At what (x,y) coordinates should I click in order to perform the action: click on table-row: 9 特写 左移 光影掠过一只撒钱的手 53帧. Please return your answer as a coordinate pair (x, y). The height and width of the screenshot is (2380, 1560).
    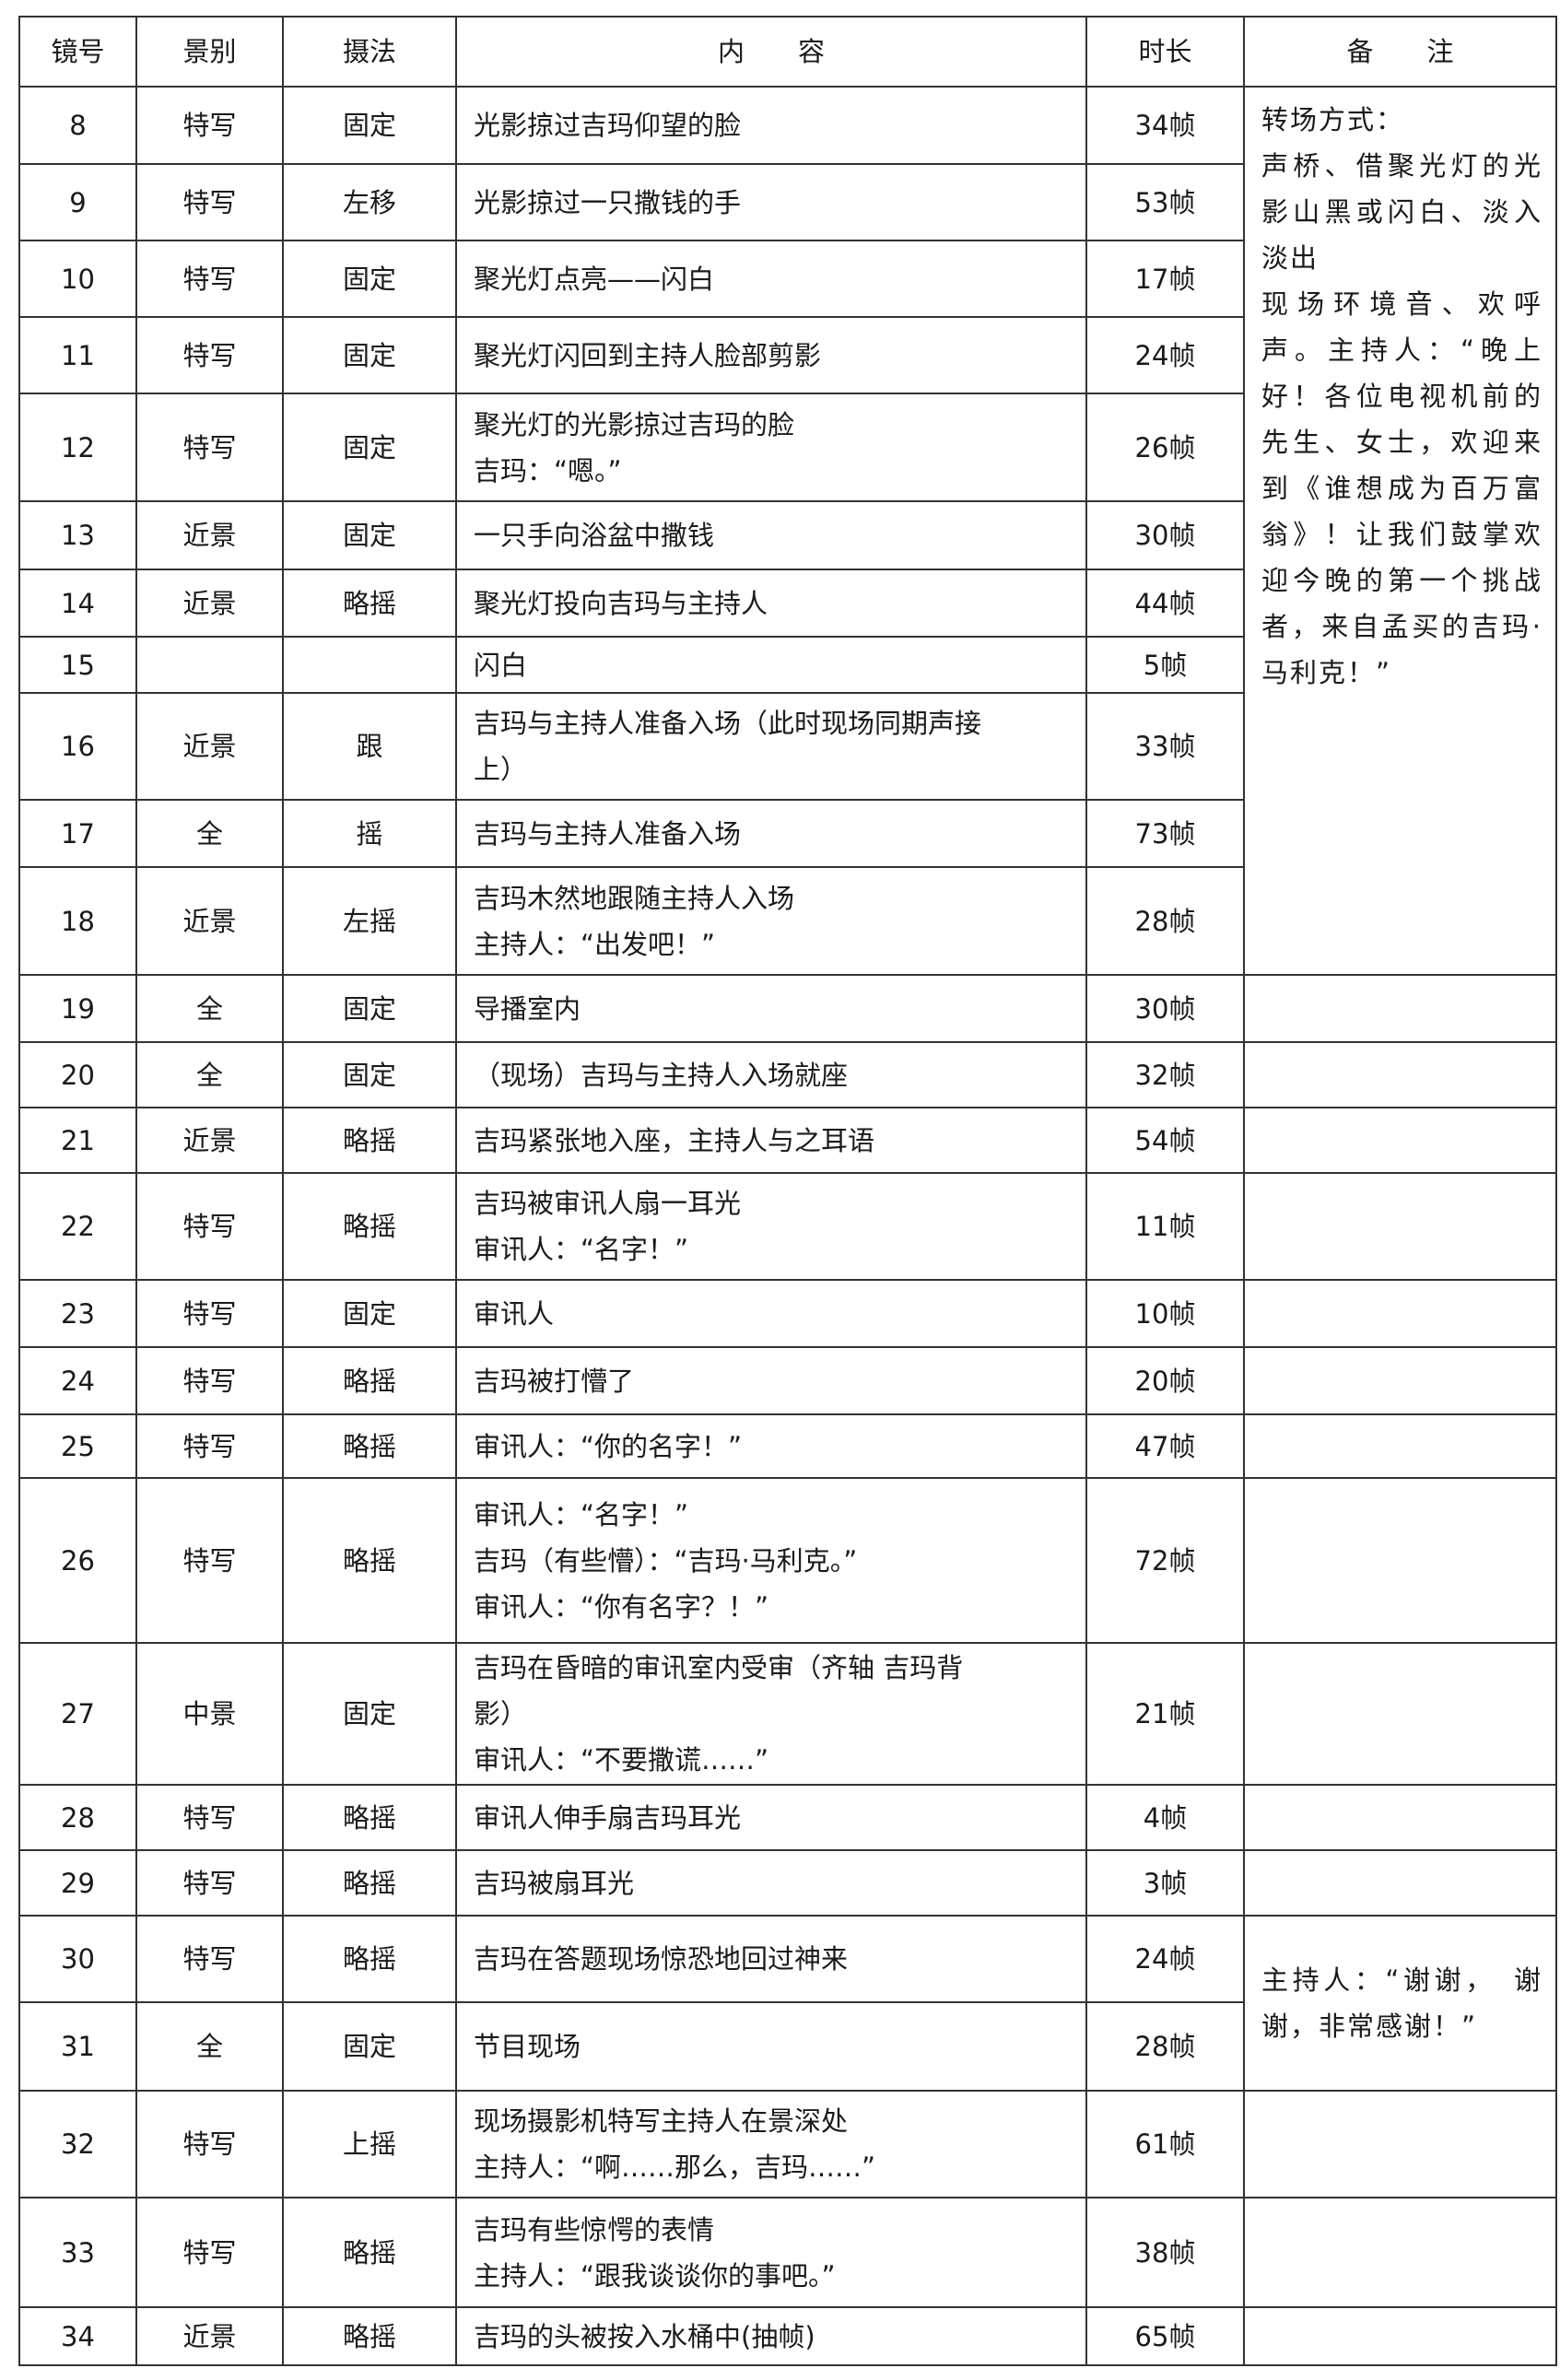
    Looking at the image, I should click on (787, 202).